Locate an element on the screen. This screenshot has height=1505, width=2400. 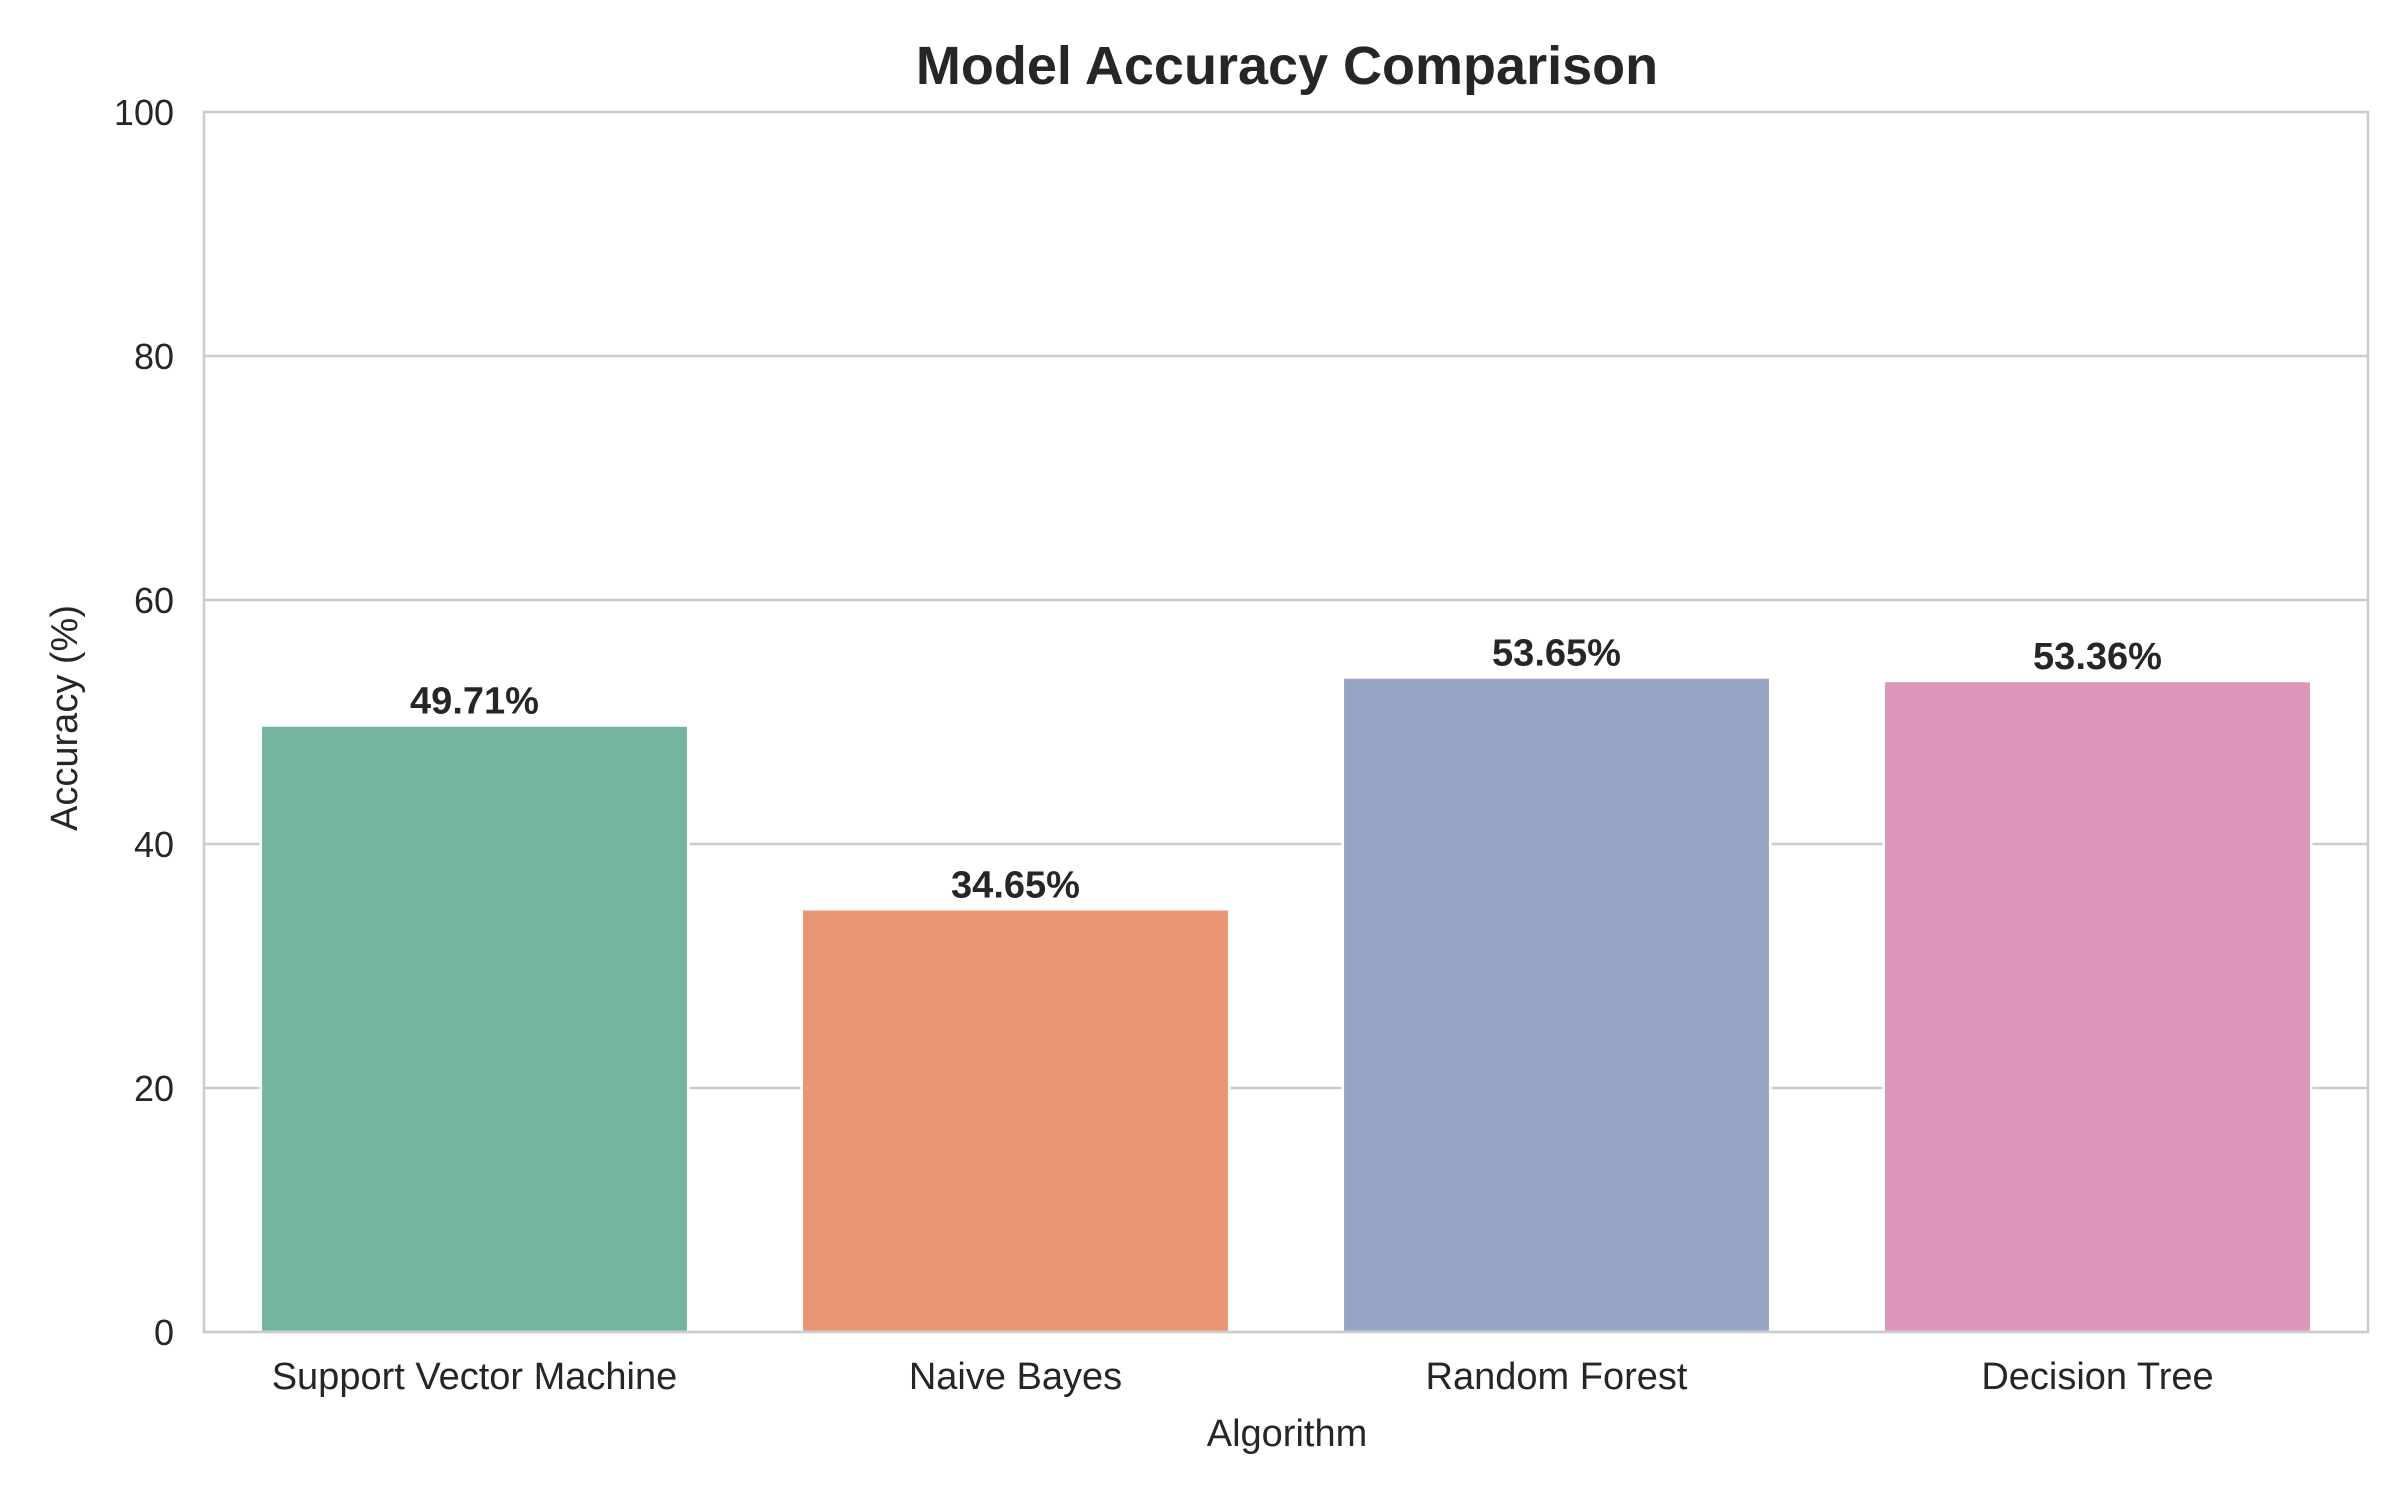
x-tick-label: Support Vector Machine is located at coordinates (475, 1377).